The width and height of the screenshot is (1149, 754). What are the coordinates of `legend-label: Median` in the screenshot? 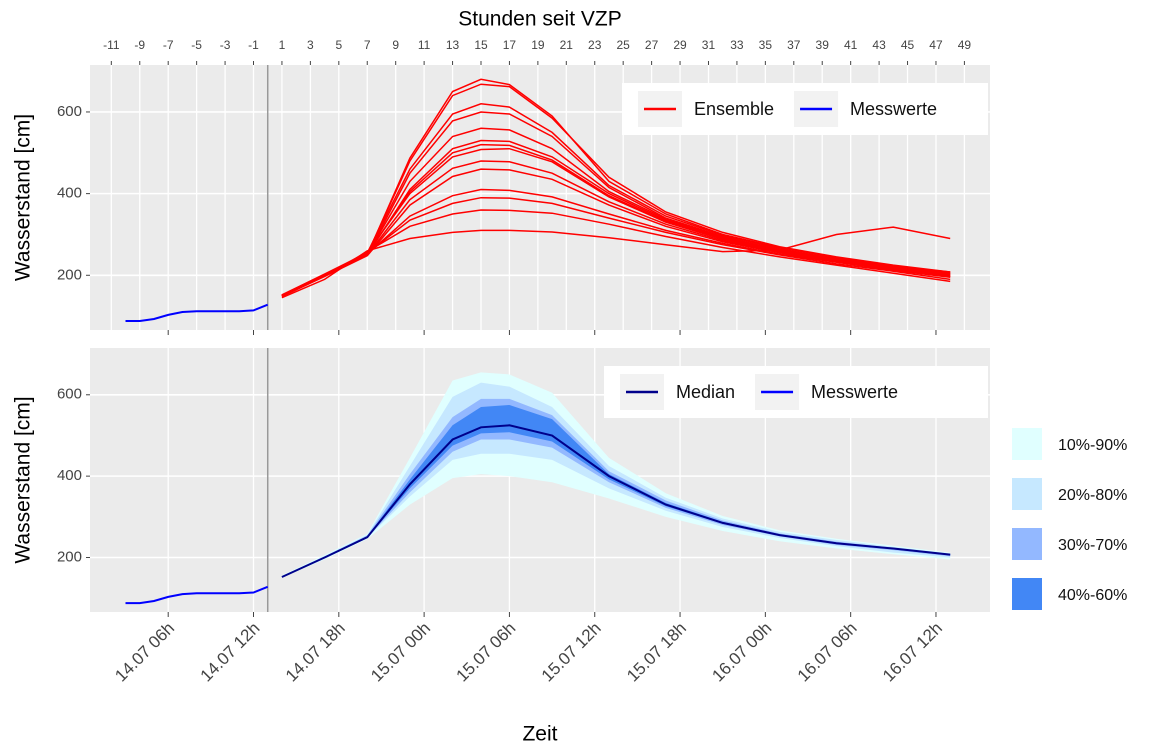 It's located at (705, 392).